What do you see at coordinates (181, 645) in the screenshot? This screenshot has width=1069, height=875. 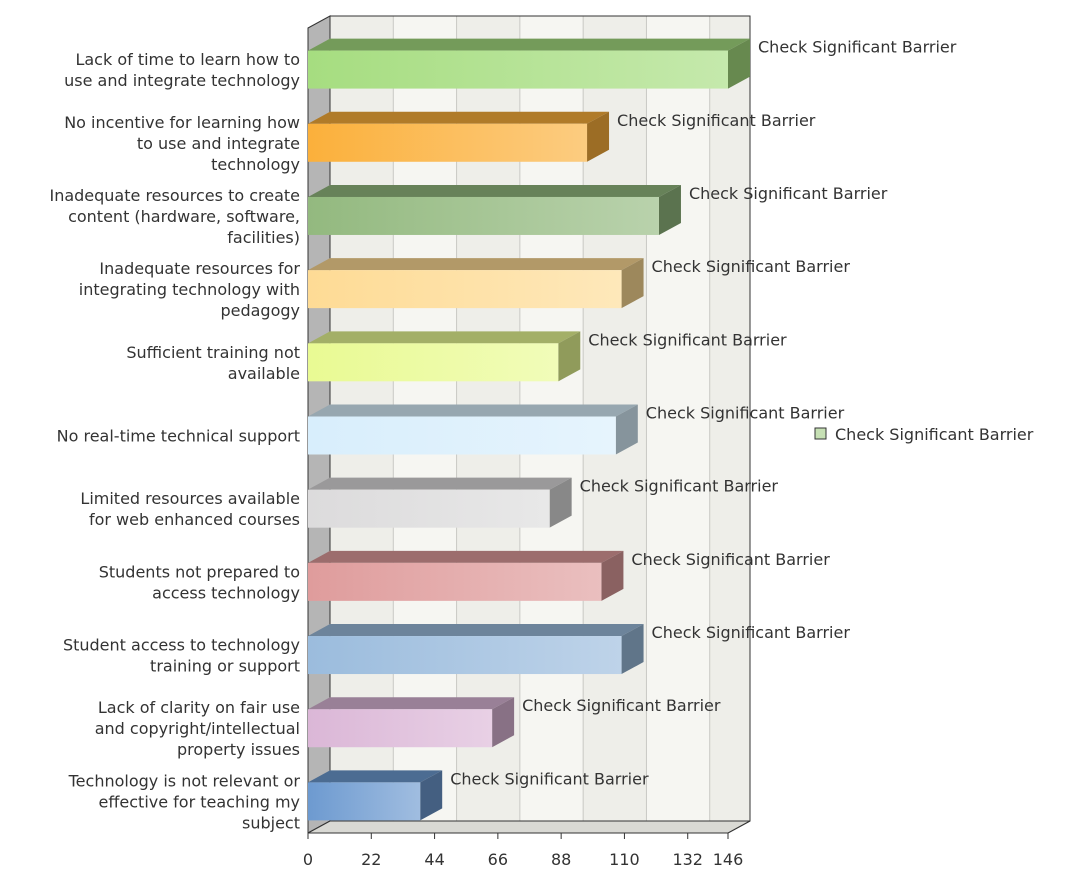 I see `category-label-line: Student access to technology` at bounding box center [181, 645].